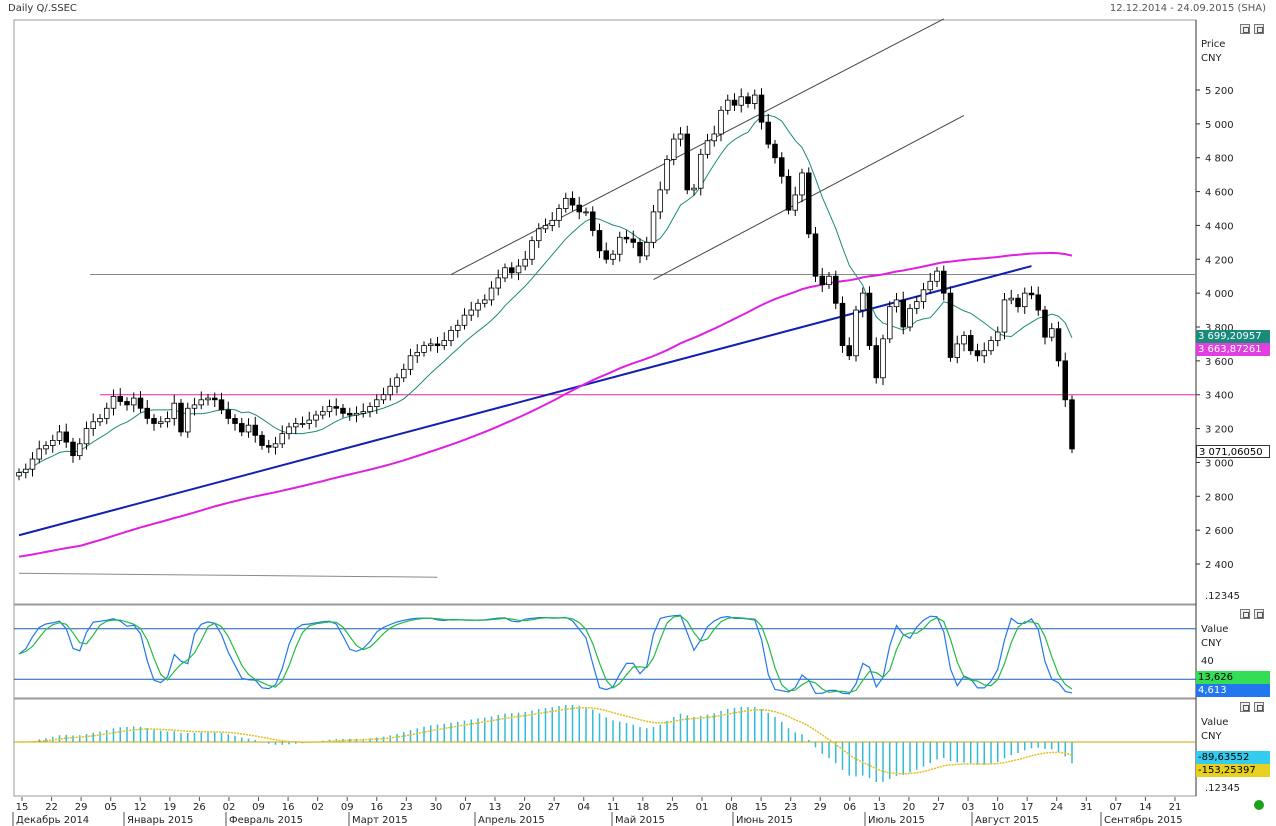 The image size is (1276, 826). What do you see at coordinates (524, 807) in the screenshot?
I see `x-tick-label: 20` at bounding box center [524, 807].